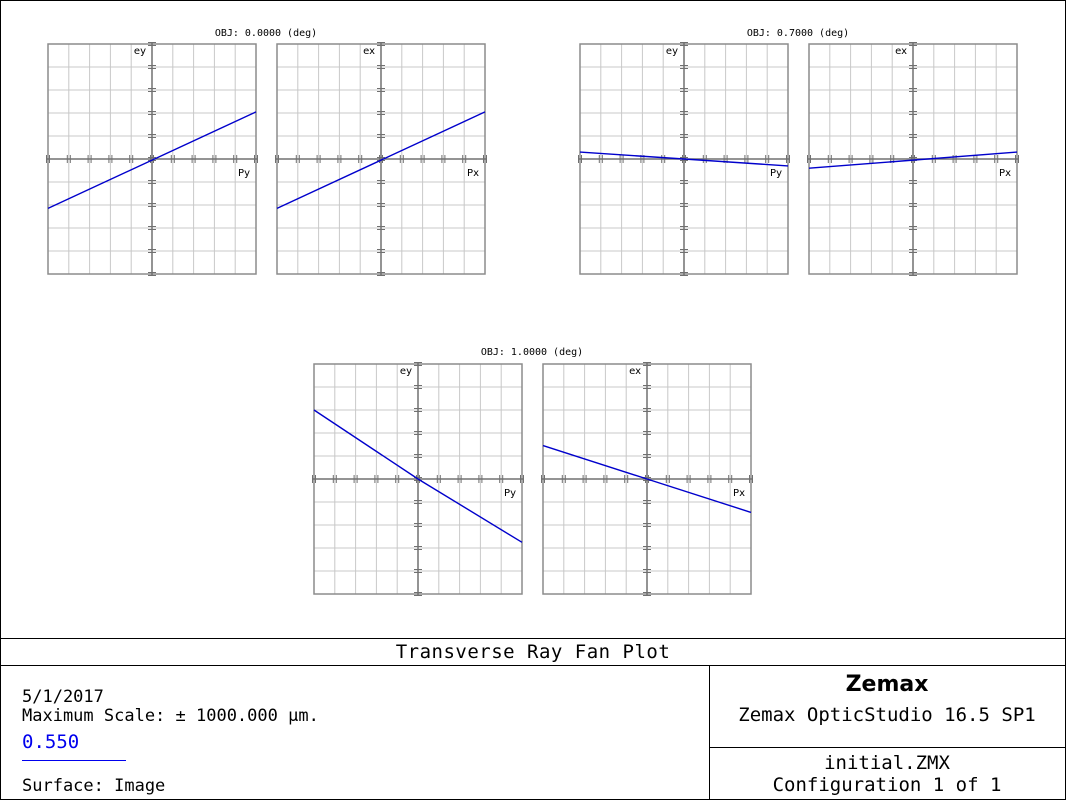 This screenshot has height=800, width=1066. I want to click on wavelength-line-sample, so click(74, 760).